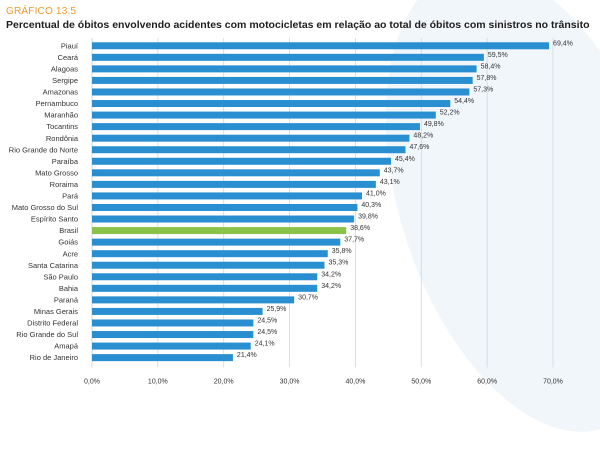 Image resolution: width=600 pixels, height=468 pixels. Describe the element at coordinates (70, 196) in the screenshot. I see `category-label: Pará` at that location.